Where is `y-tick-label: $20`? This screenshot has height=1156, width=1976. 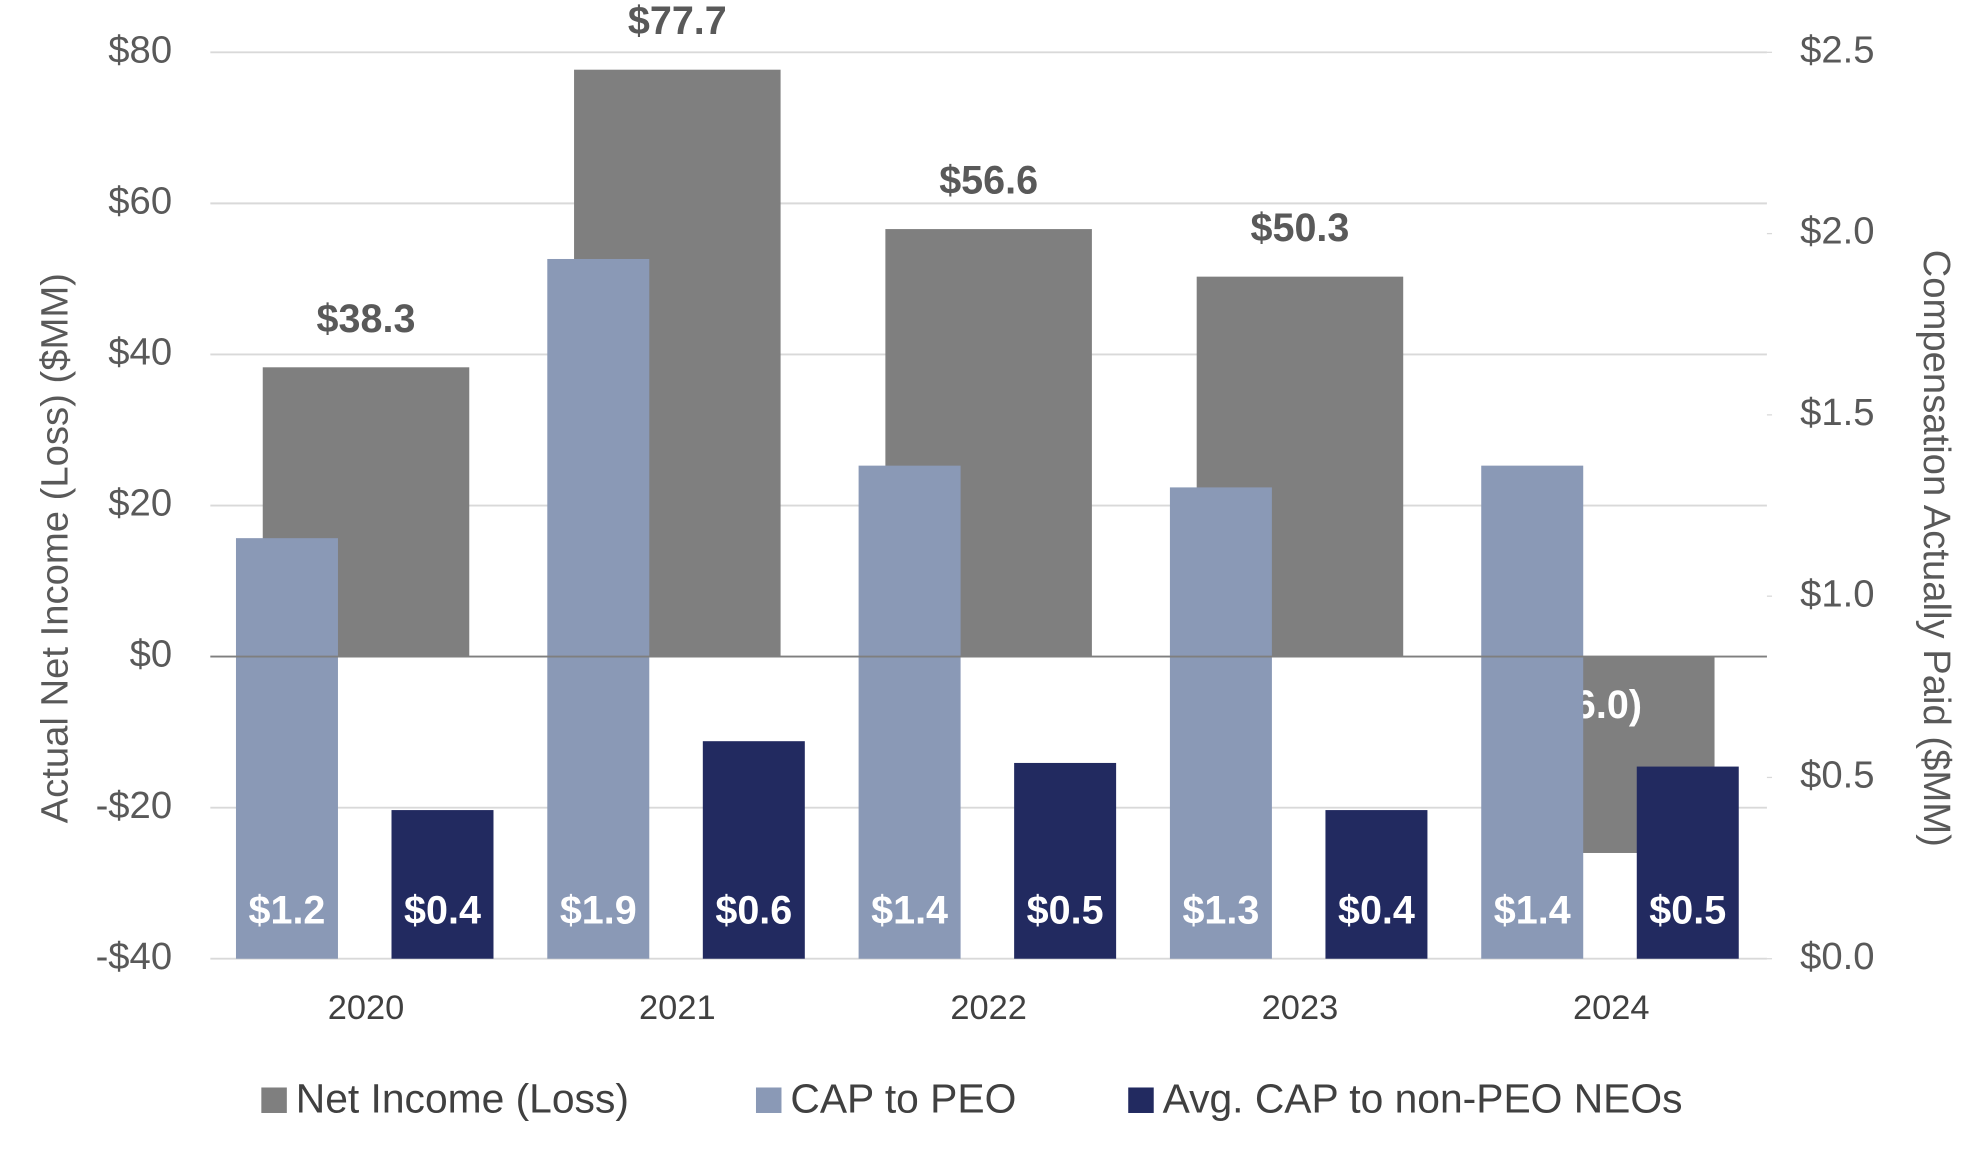 y-tick-label: $20 is located at coordinates (140, 503).